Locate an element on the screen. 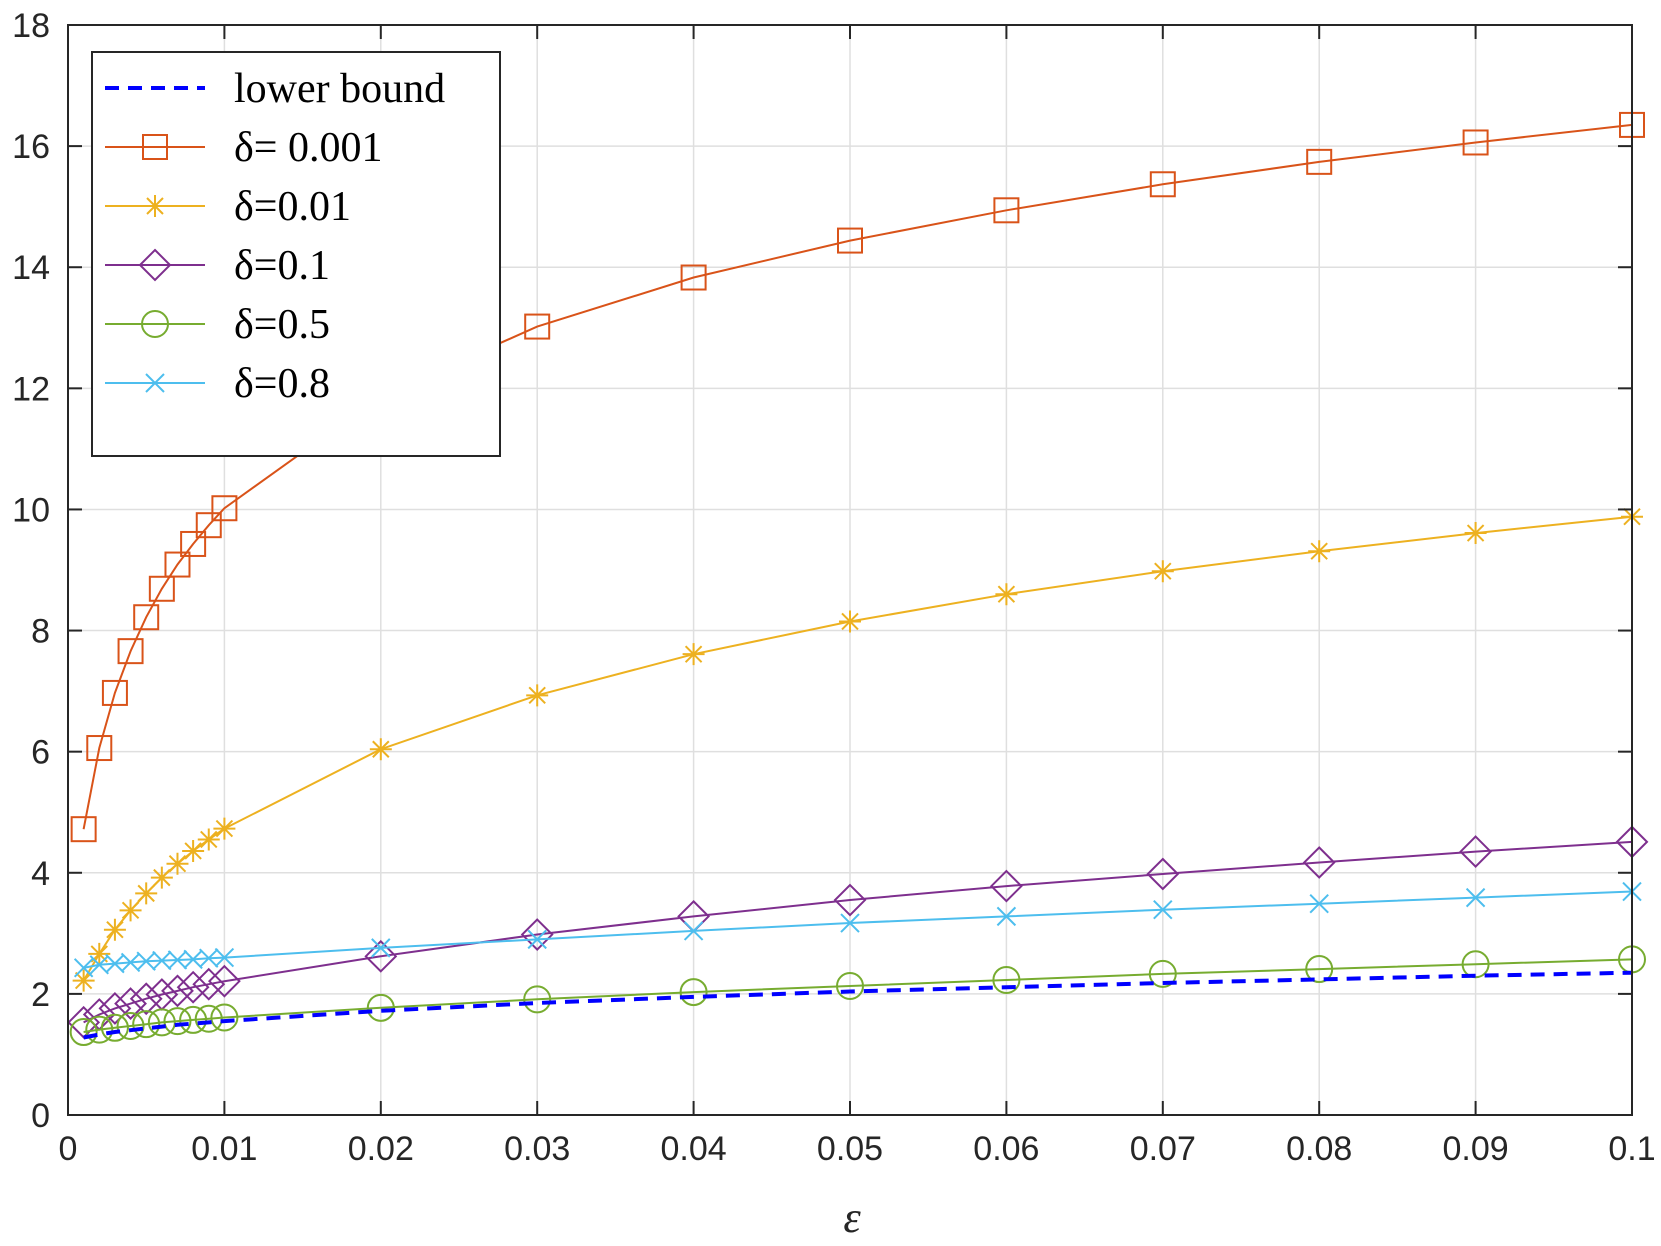 The height and width of the screenshot is (1246, 1661). x-axis-label: ε is located at coordinates (852, 1217).